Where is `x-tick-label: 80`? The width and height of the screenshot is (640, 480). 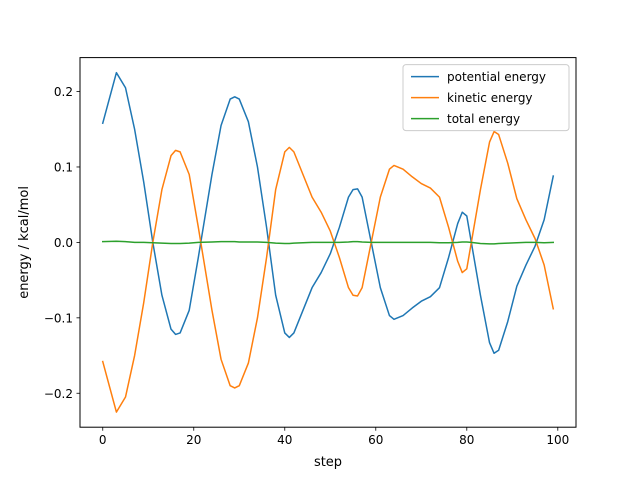
x-tick-label: 80 is located at coordinates (466, 440).